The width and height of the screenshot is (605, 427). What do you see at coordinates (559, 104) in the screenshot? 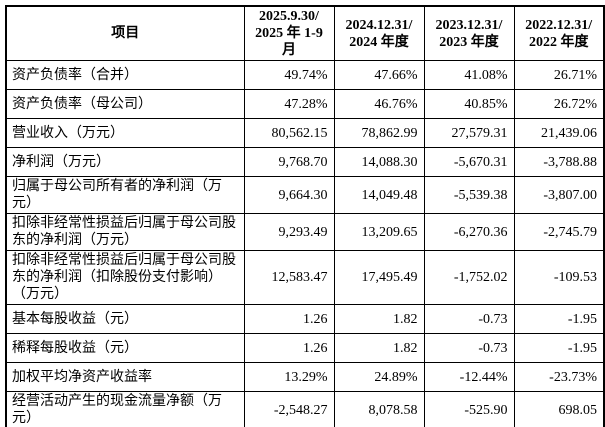
I see `row-value: 26.72%` at bounding box center [559, 104].